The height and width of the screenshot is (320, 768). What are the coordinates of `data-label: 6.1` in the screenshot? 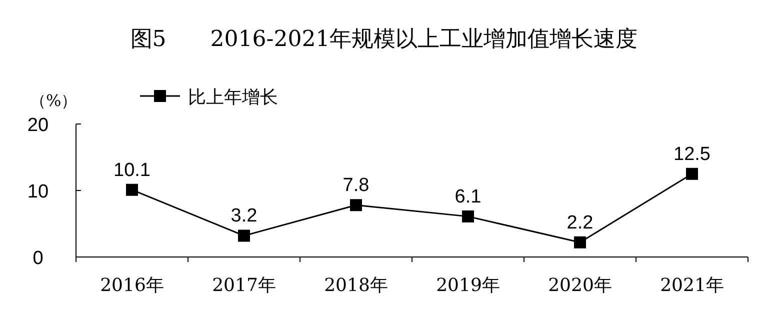 It's located at (468, 197).